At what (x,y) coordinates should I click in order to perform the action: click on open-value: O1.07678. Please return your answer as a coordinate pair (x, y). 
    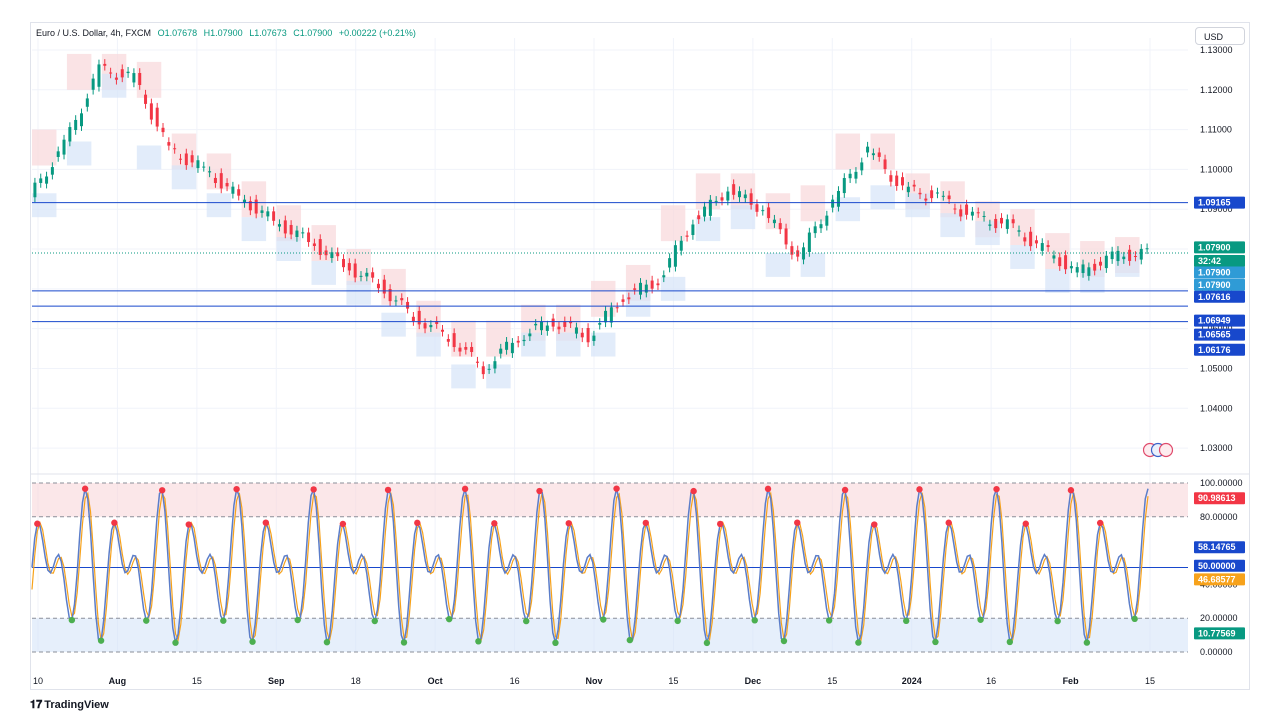
    Looking at the image, I should click on (177, 33).